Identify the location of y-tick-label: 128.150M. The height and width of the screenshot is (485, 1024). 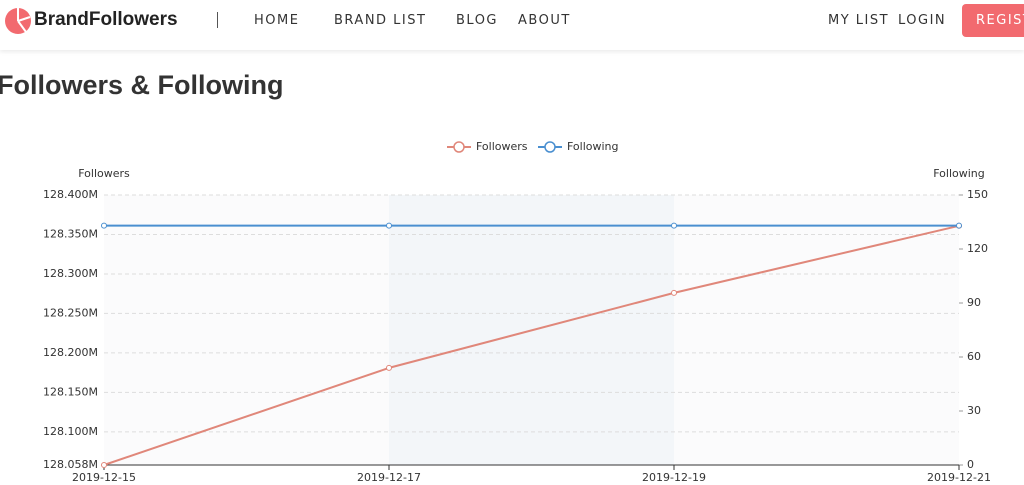
(70, 391).